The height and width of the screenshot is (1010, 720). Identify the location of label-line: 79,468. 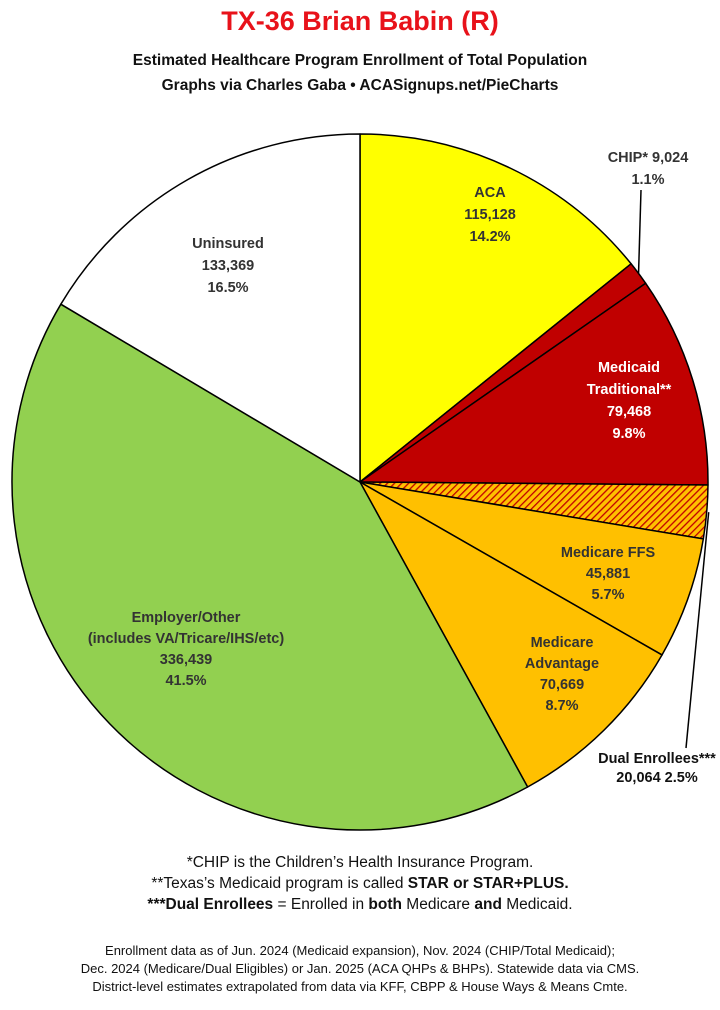
(629, 412).